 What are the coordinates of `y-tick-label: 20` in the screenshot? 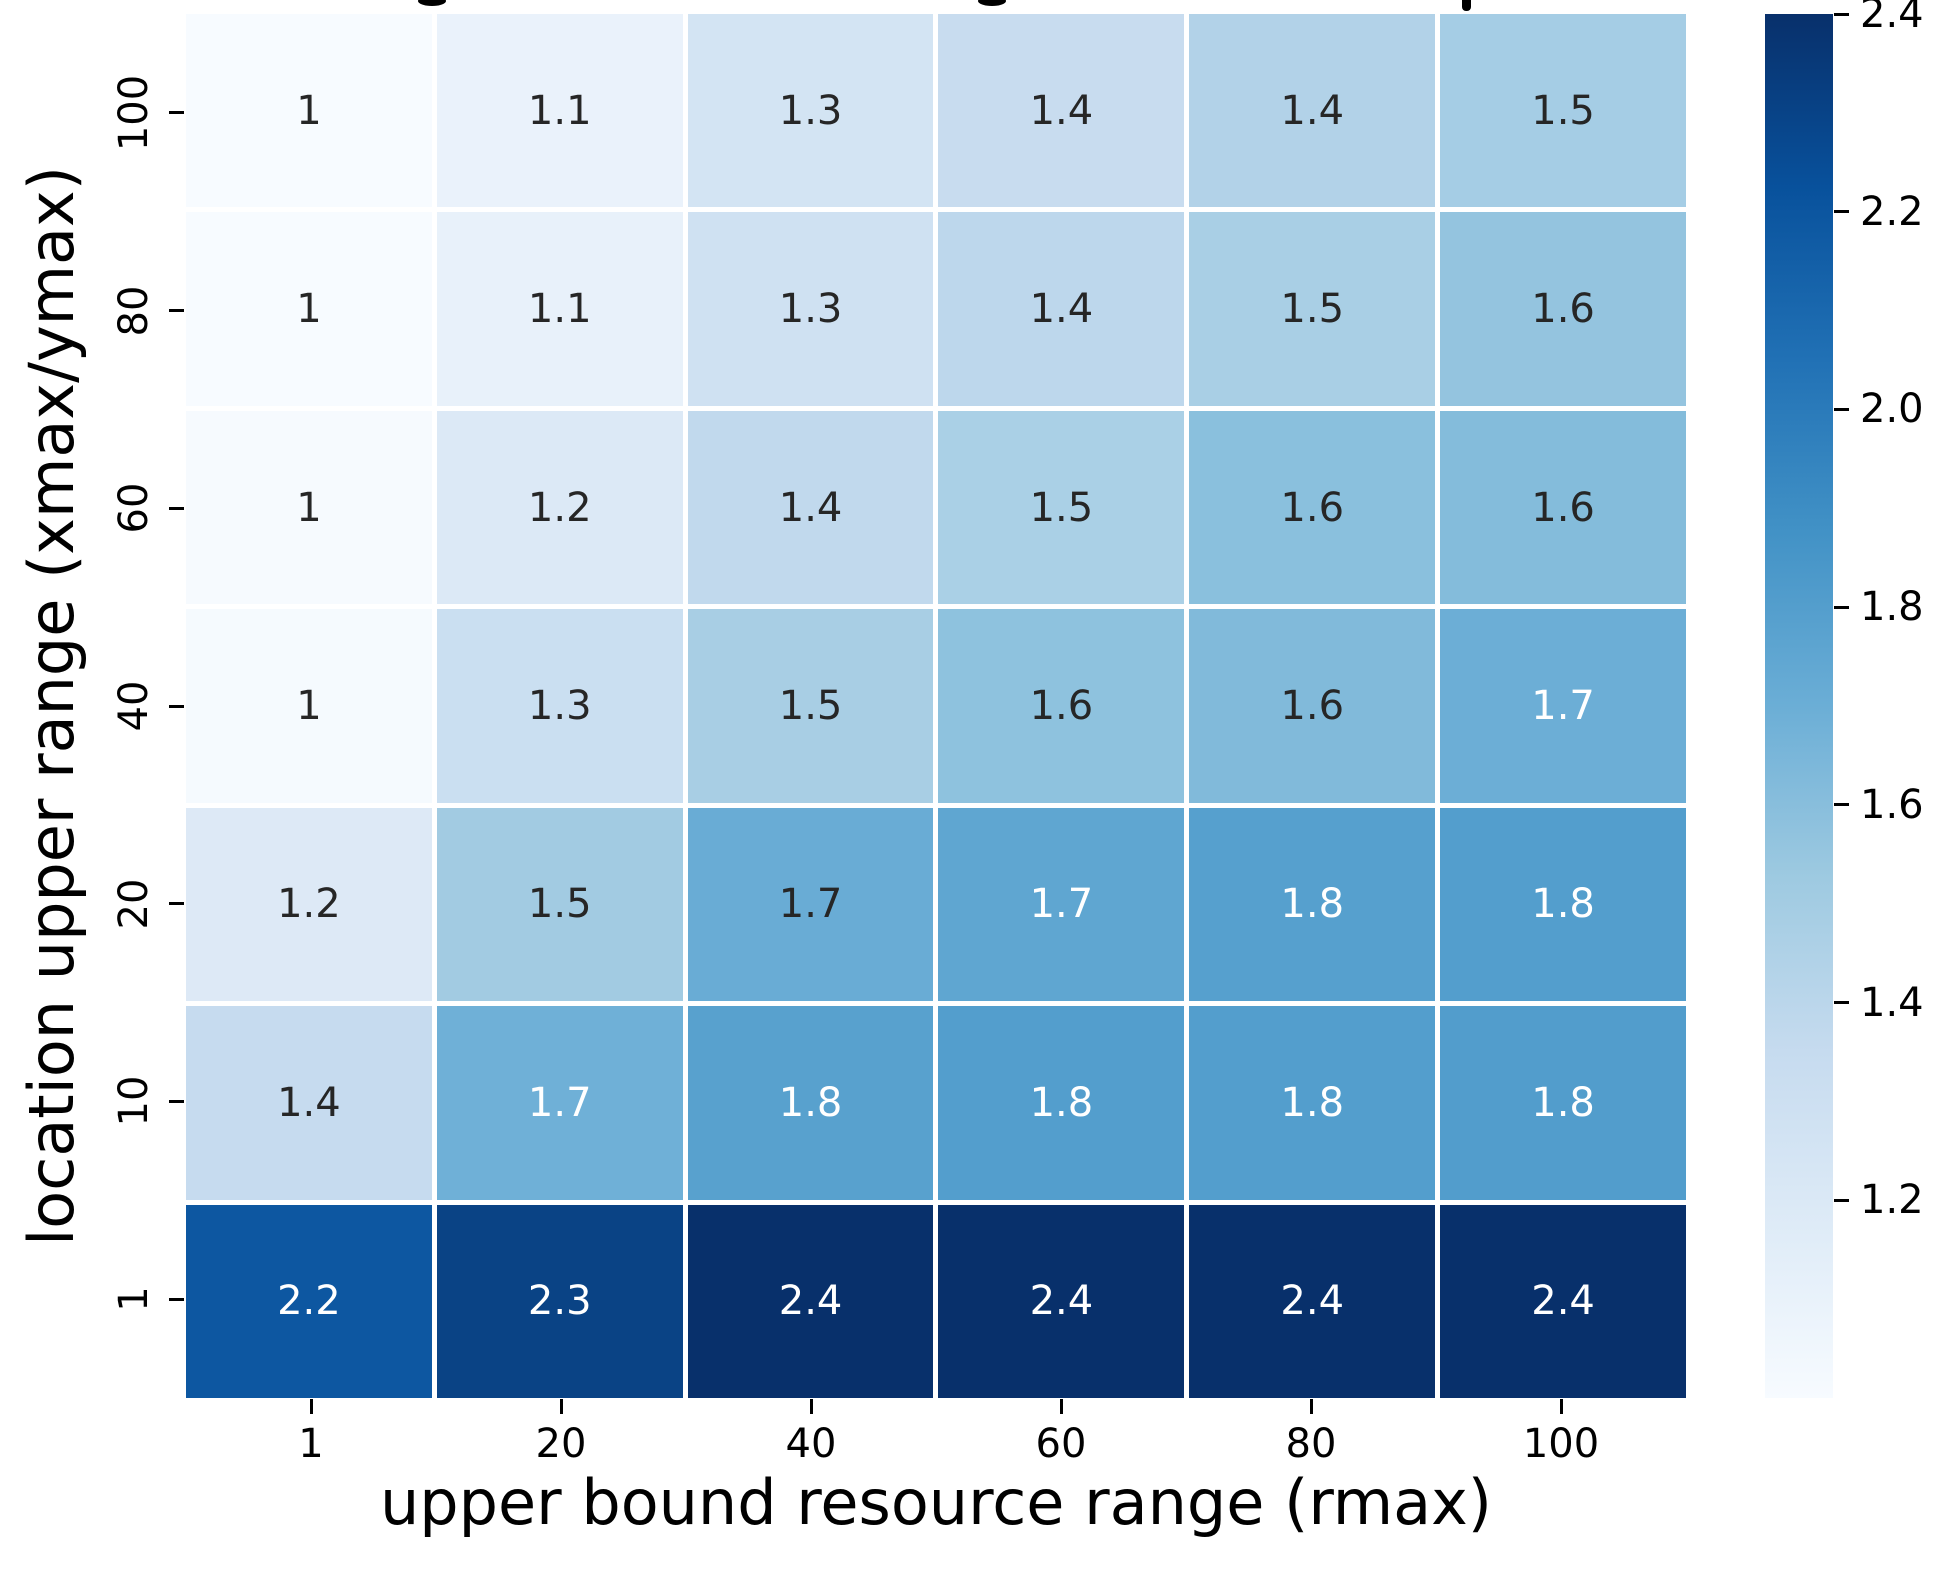 It's located at (134, 904).